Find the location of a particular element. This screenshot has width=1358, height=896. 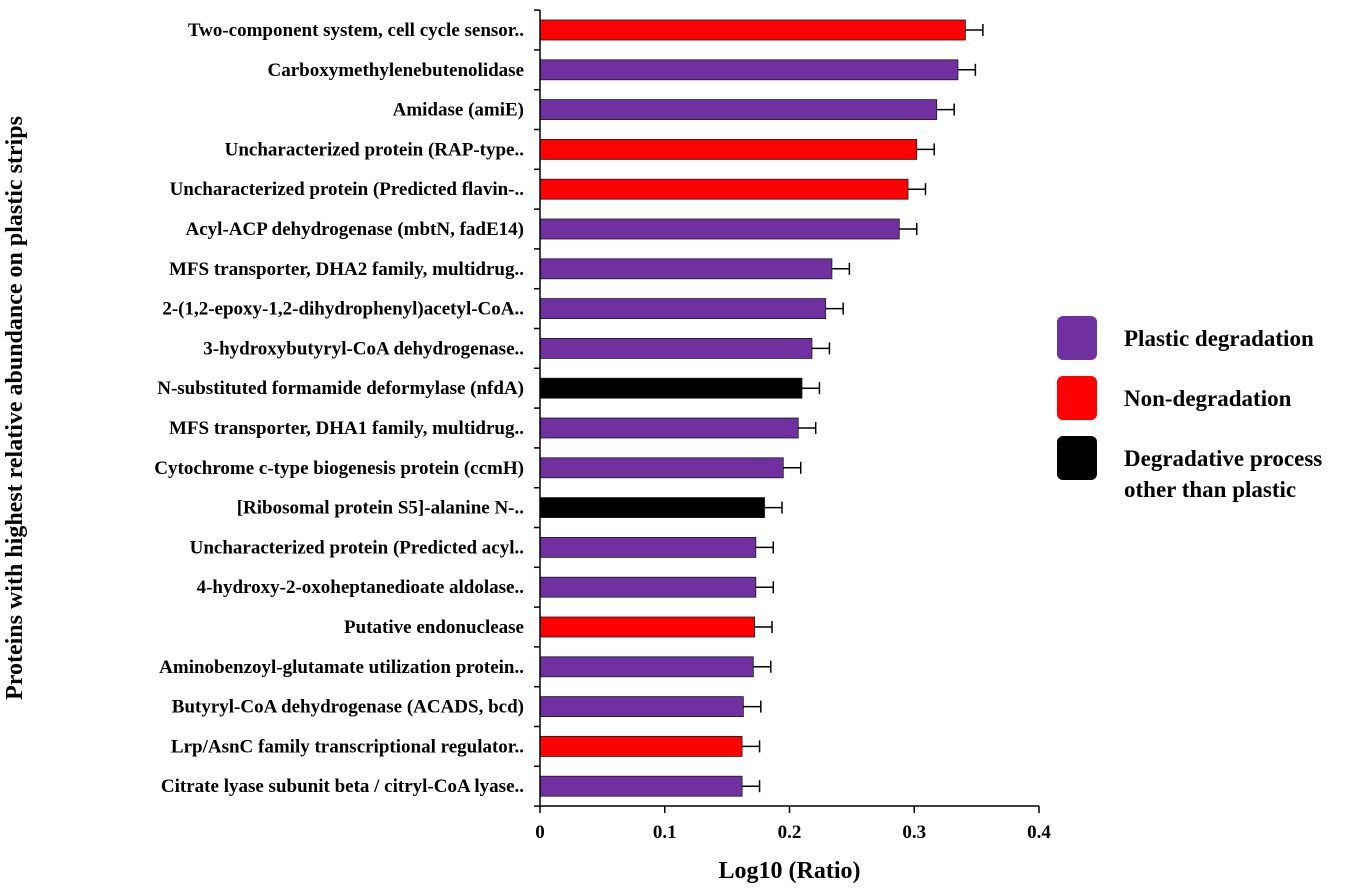

x-axis-ticks: 0 0.1 0.2 0.3 0.4 is located at coordinates (793, 824).